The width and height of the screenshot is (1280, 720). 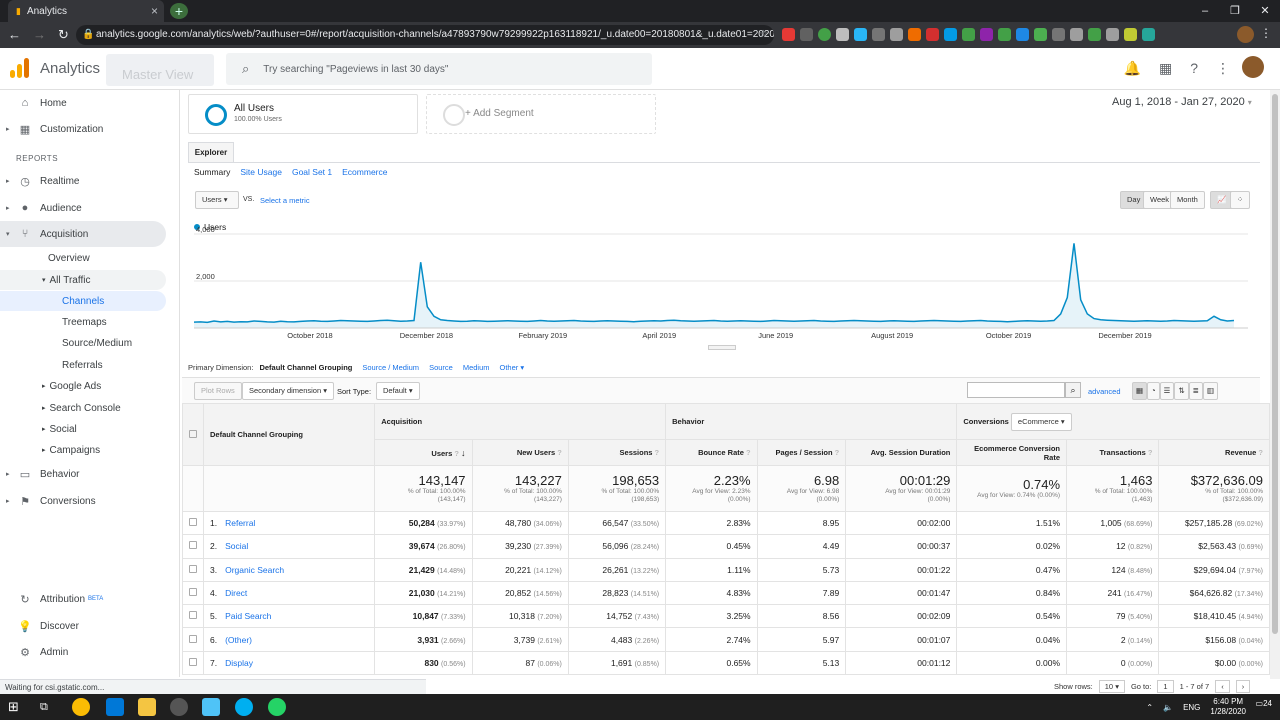 I want to click on motion-chart-icon: ⁘, so click(x=1240, y=200).